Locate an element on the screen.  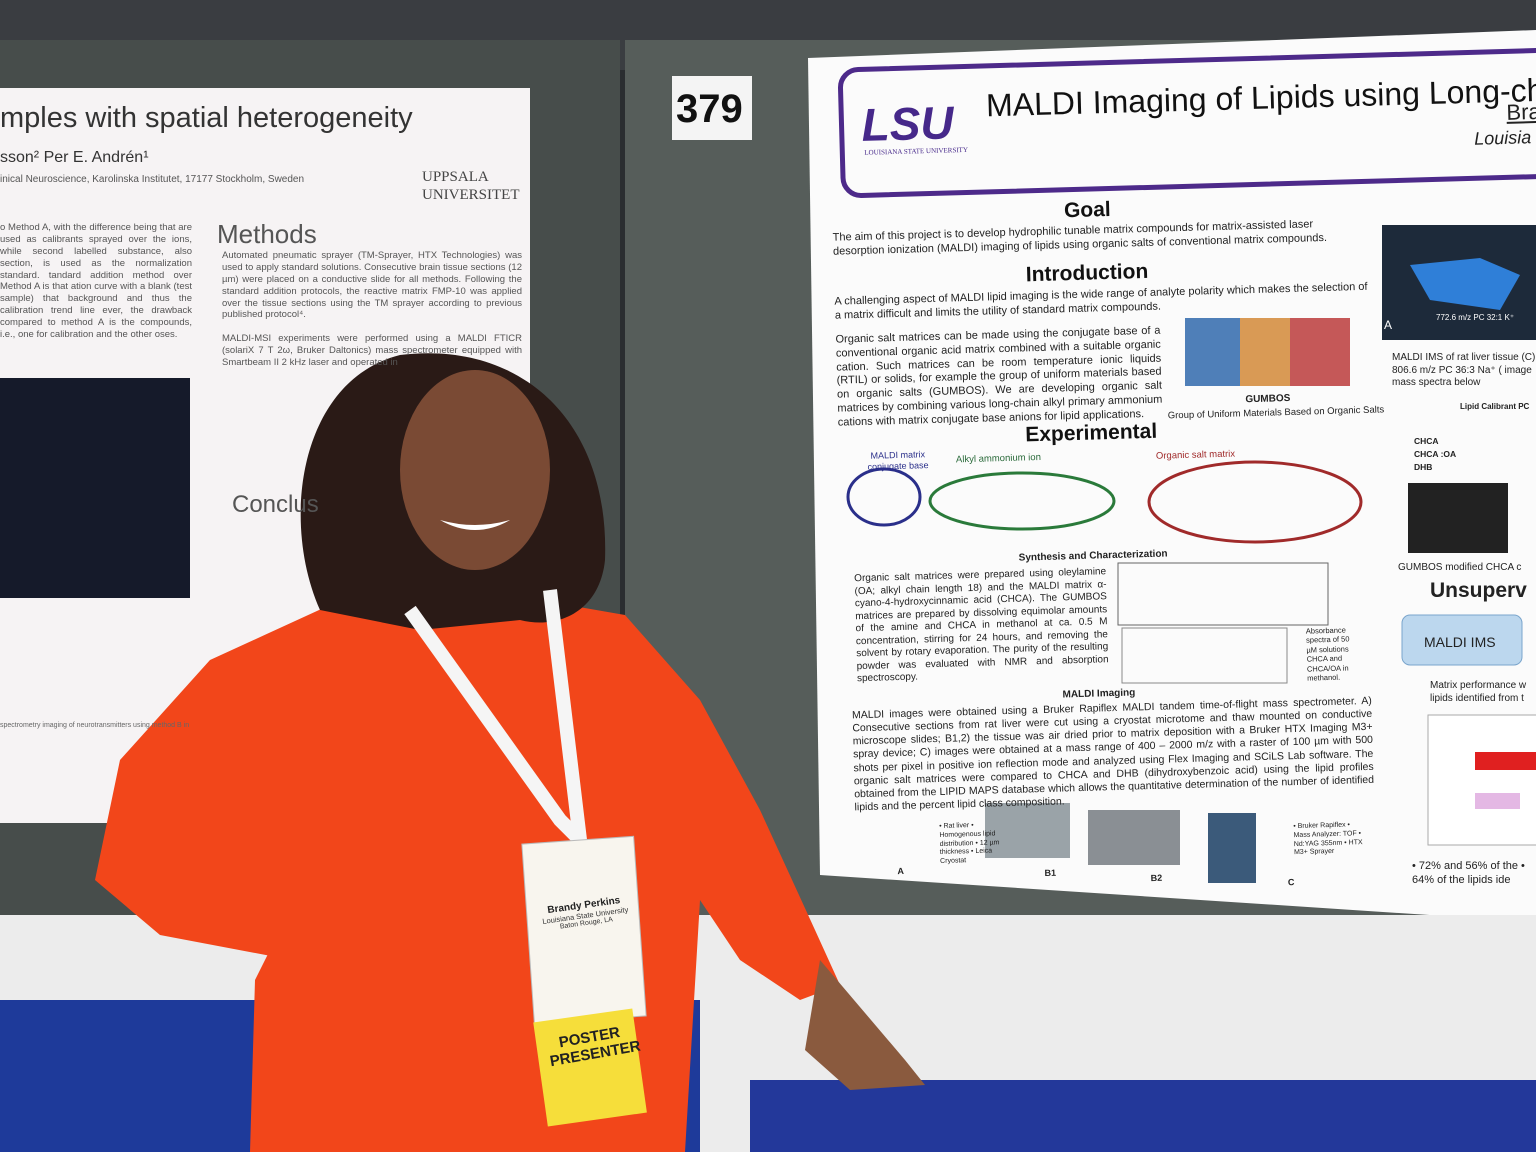
ims-box-label: MALDI IMS is located at coordinates (1460, 642).